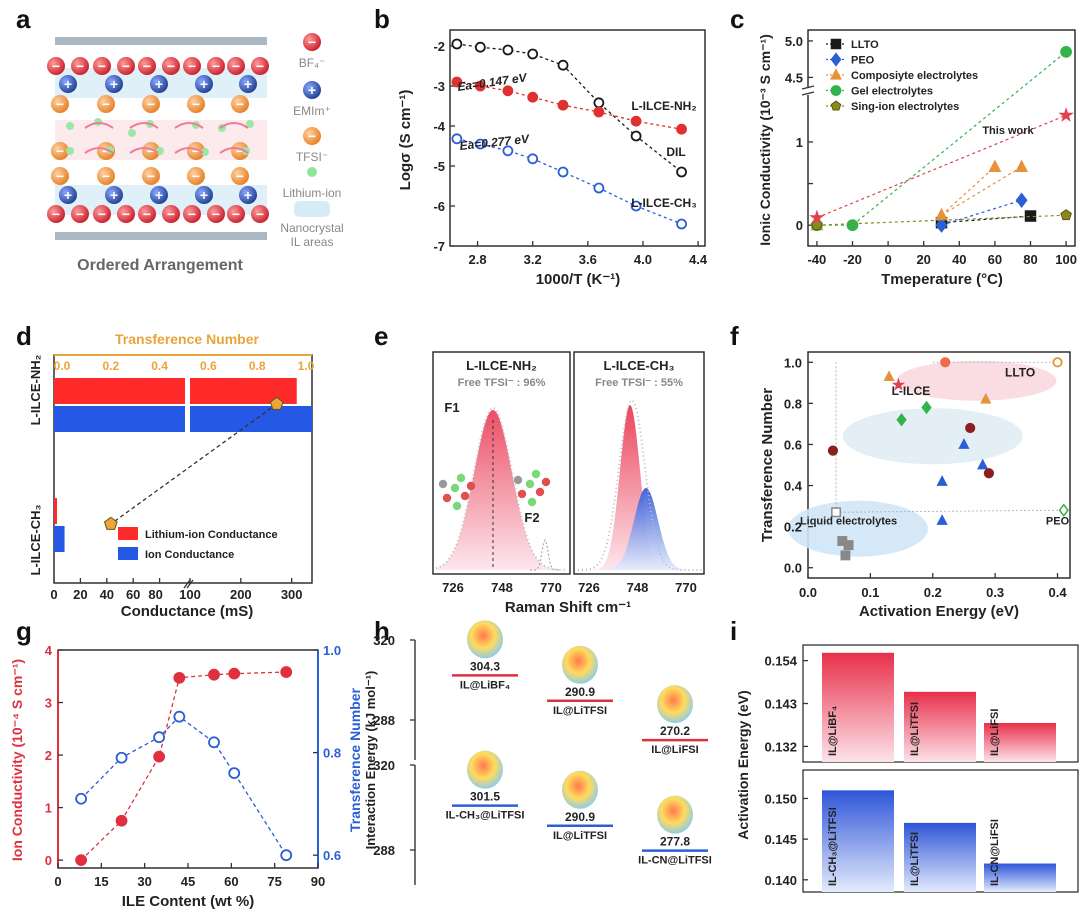 The width and height of the screenshot is (1080, 916). I want to click on x-axis-label-d: Conductance (mS), so click(187, 611).